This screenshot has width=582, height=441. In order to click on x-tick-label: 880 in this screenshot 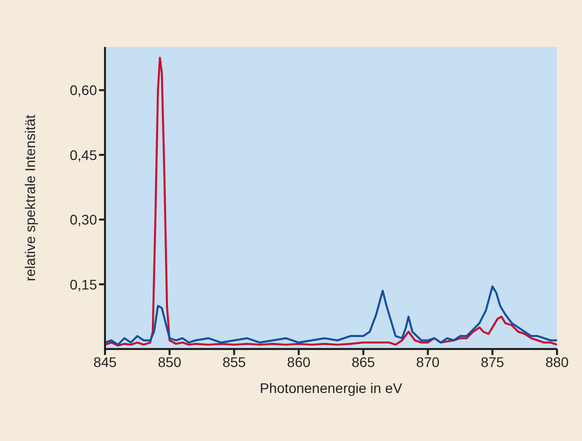, I will do `click(557, 362)`.